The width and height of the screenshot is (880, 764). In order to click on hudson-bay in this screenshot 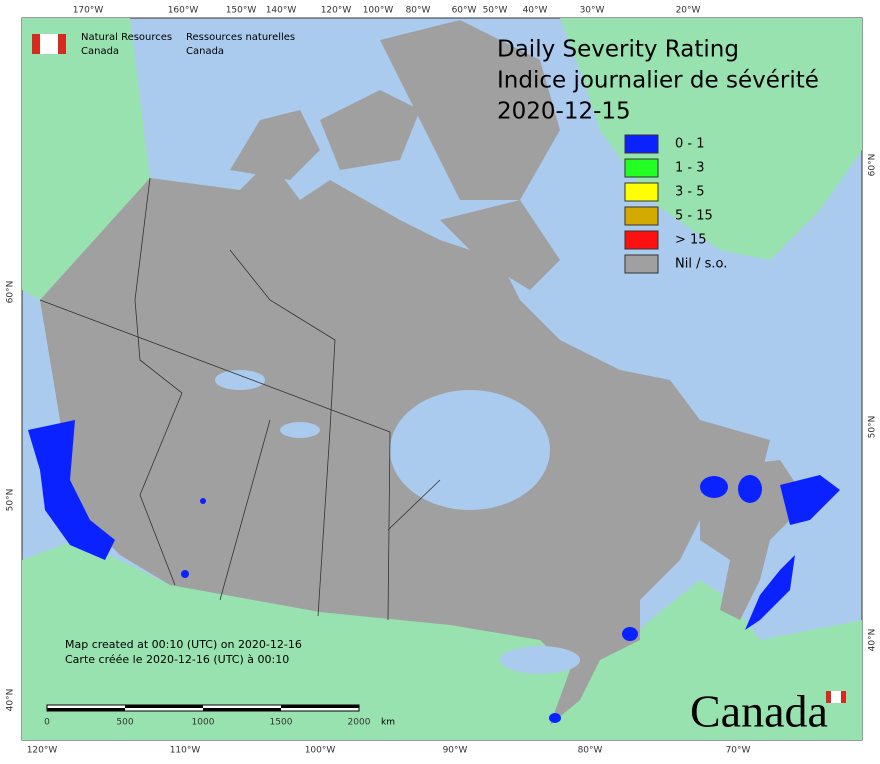, I will do `click(470, 450)`.